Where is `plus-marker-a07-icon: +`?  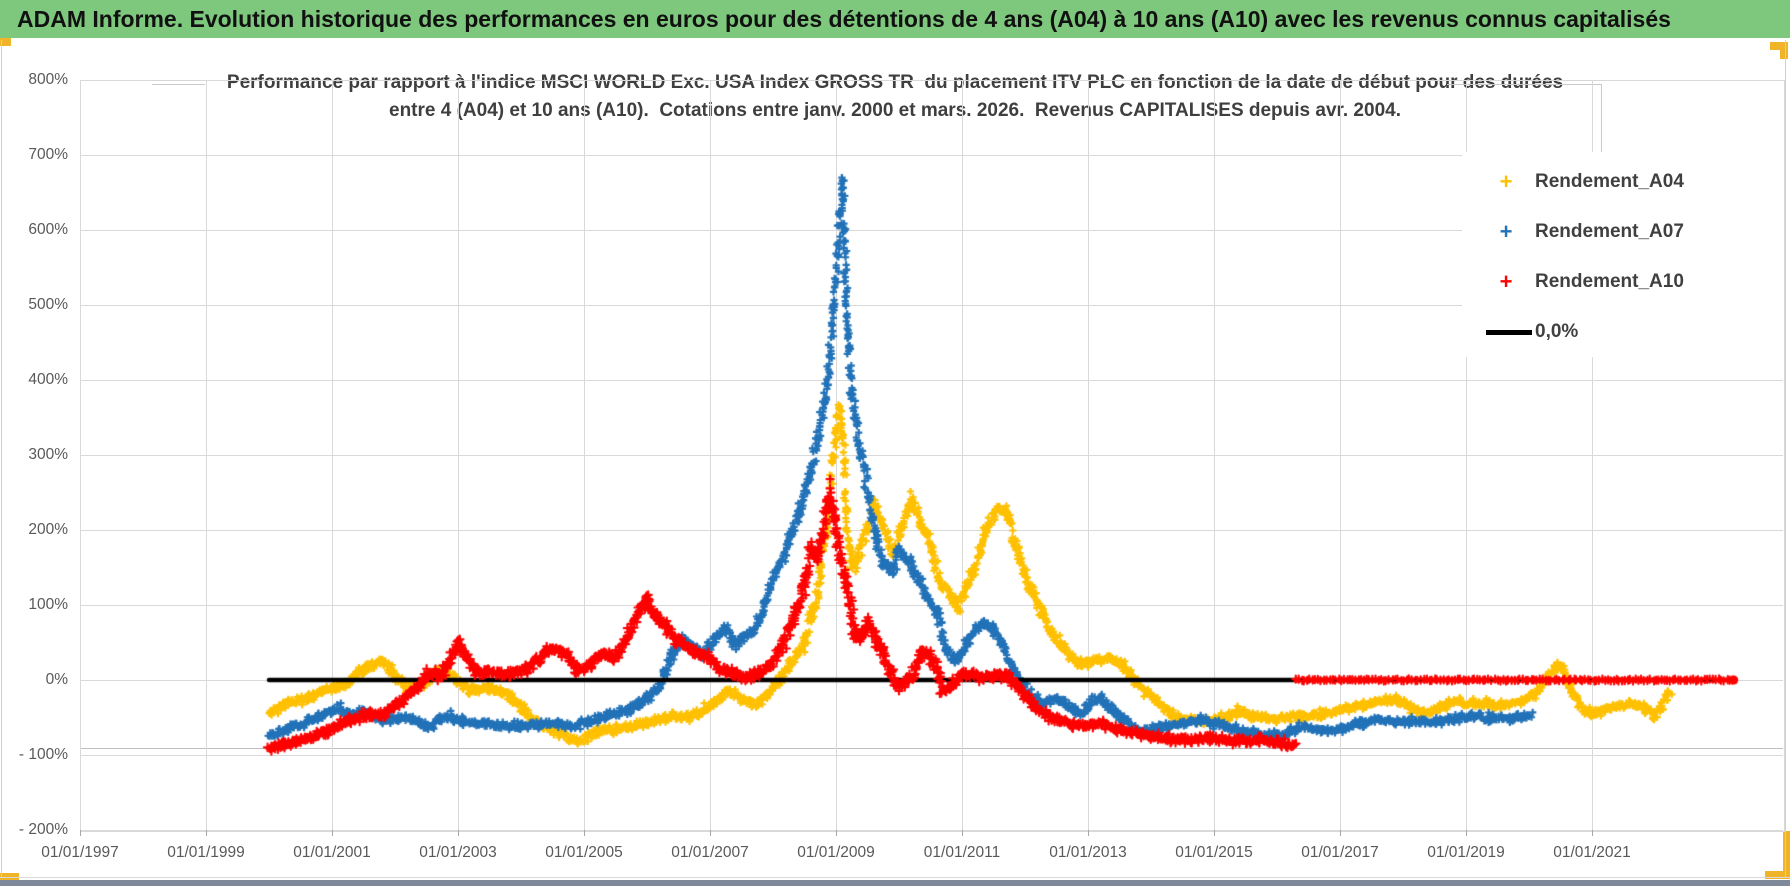 plus-marker-a07-icon: + is located at coordinates (1506, 231).